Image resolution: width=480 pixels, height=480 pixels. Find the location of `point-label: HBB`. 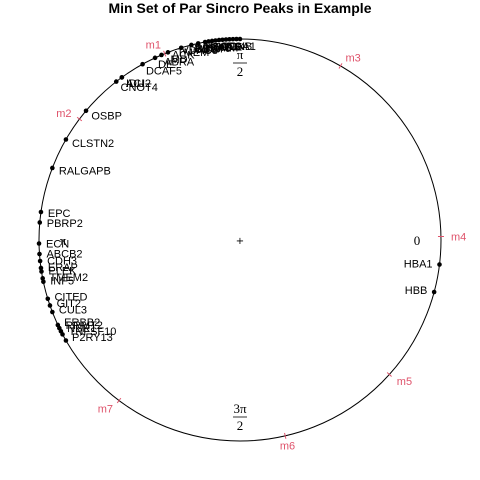

point-label: HBB is located at coordinates (416, 291).